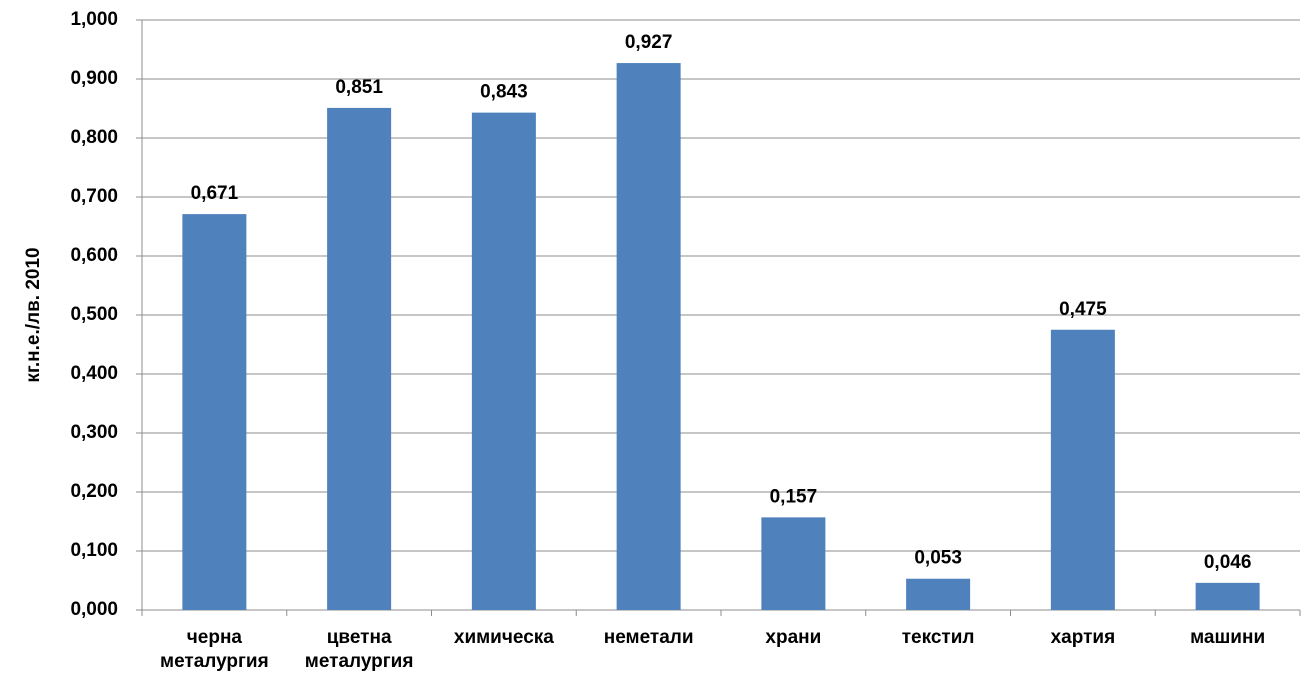 The height and width of the screenshot is (681, 1306). What do you see at coordinates (1083, 309) in the screenshot?
I see `data-label: 0,475` at bounding box center [1083, 309].